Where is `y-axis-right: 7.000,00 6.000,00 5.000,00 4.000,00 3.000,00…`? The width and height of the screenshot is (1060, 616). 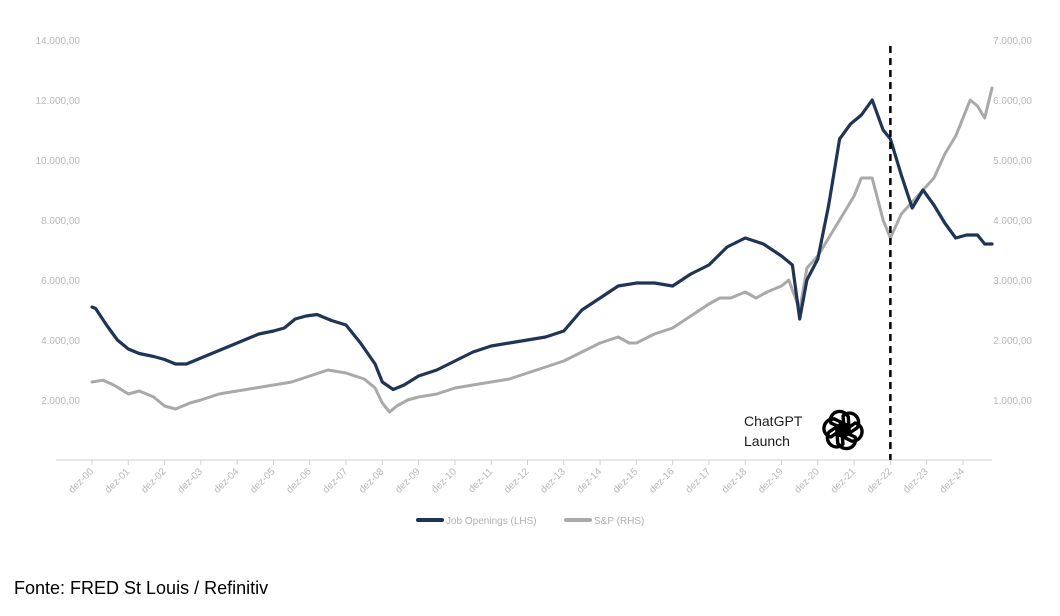 y-axis-right: 7.000,00 6.000,00 5.000,00 4.000,00 3.000,00… is located at coordinates (1012, 221).